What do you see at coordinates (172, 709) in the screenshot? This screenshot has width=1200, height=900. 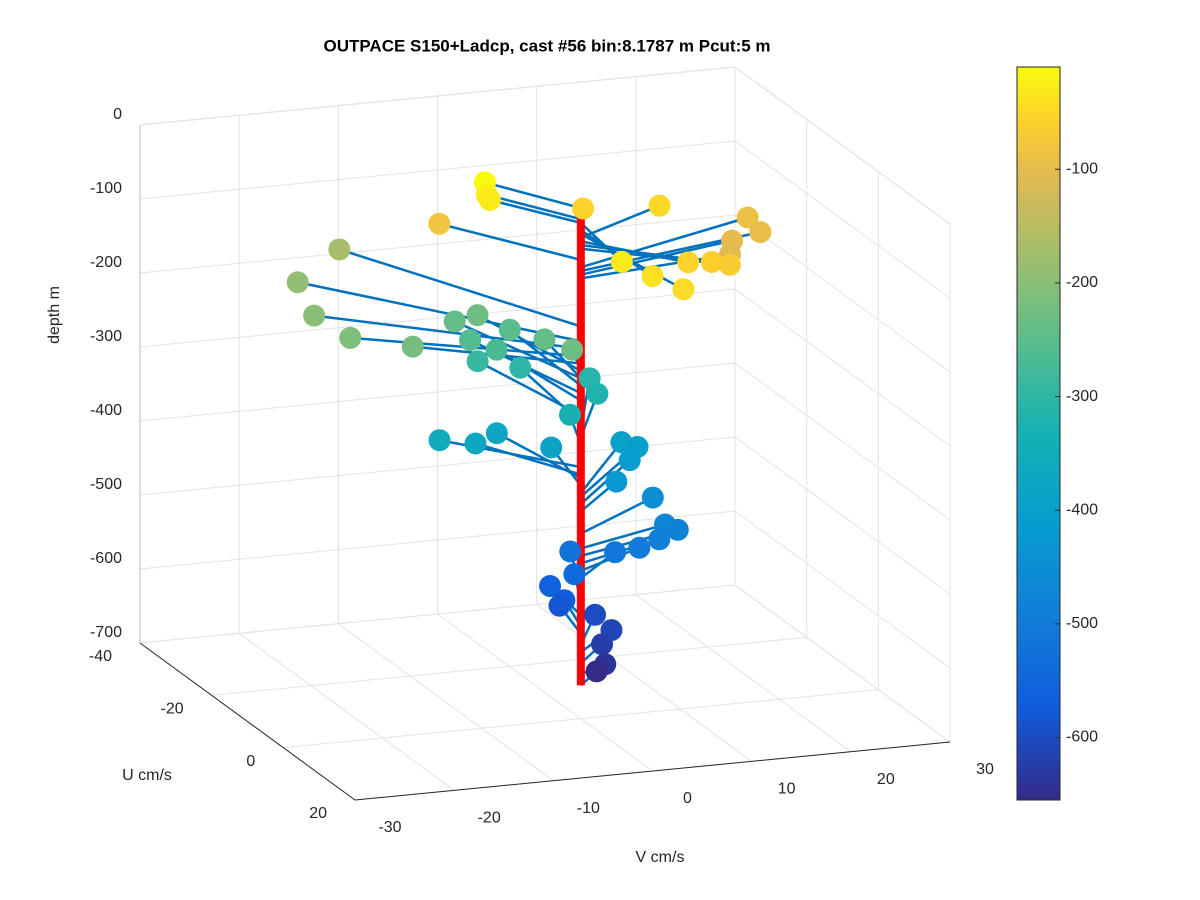 I see `y-tick-label: -20` at bounding box center [172, 709].